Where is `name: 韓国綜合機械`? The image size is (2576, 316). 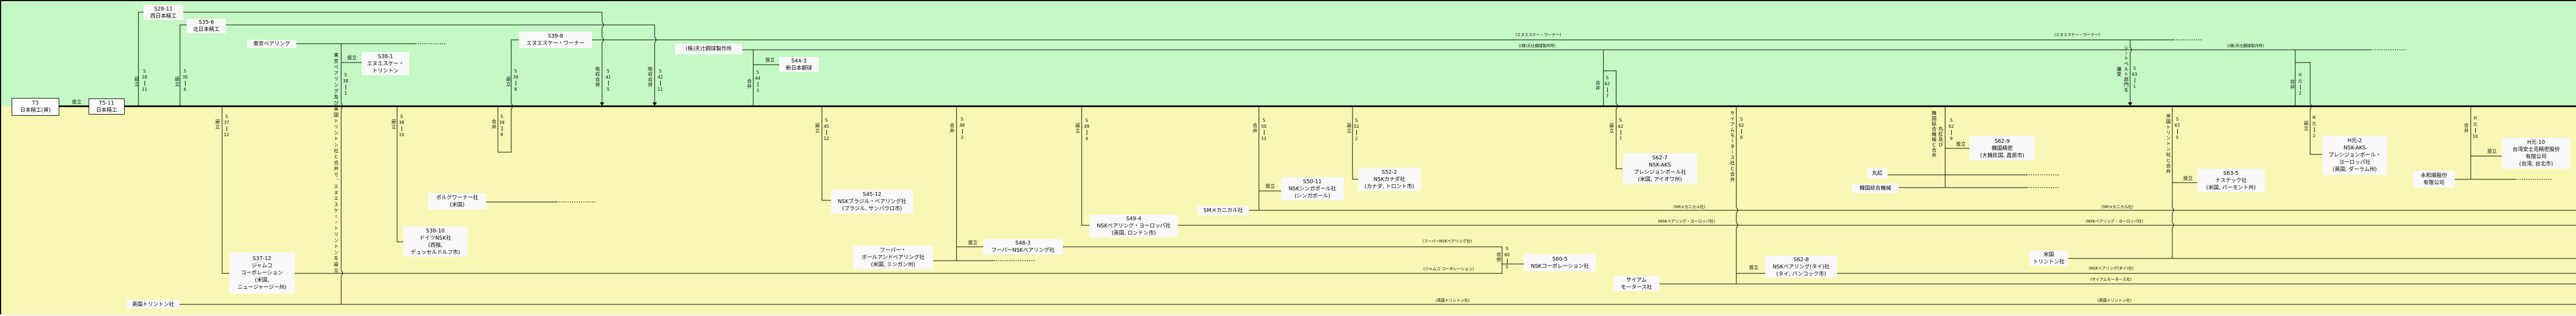 name: 韓国綜合機械 is located at coordinates (1875, 188).